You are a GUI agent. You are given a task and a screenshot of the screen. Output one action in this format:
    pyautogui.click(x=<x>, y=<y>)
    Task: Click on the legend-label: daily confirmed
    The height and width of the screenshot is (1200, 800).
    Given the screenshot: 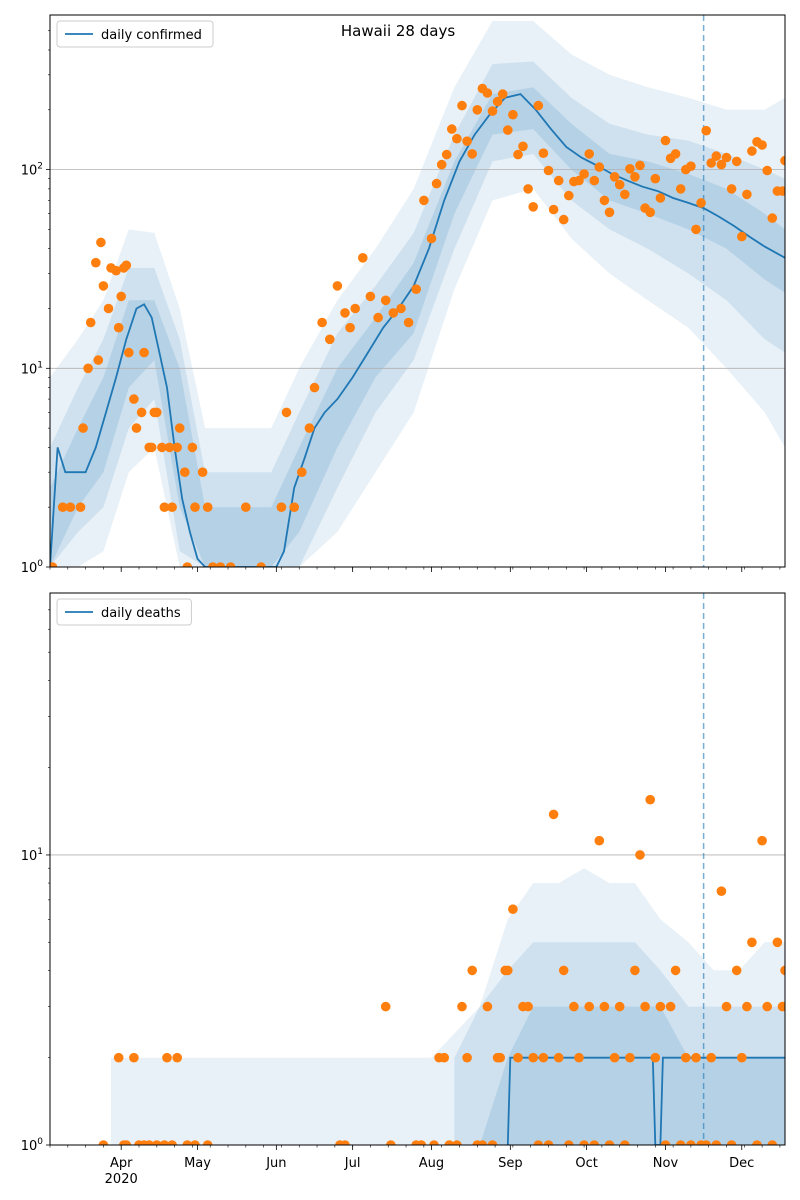 What is the action you would take?
    pyautogui.click(x=151, y=35)
    